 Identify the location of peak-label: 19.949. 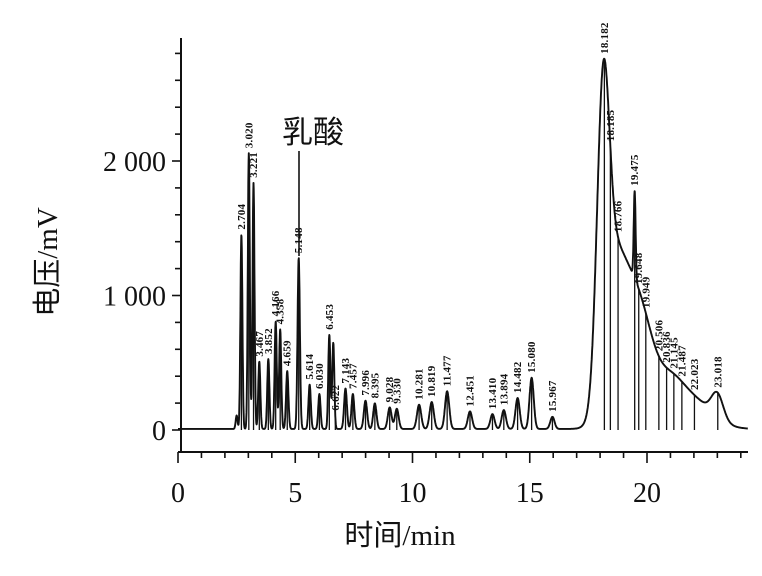
(646, 292).